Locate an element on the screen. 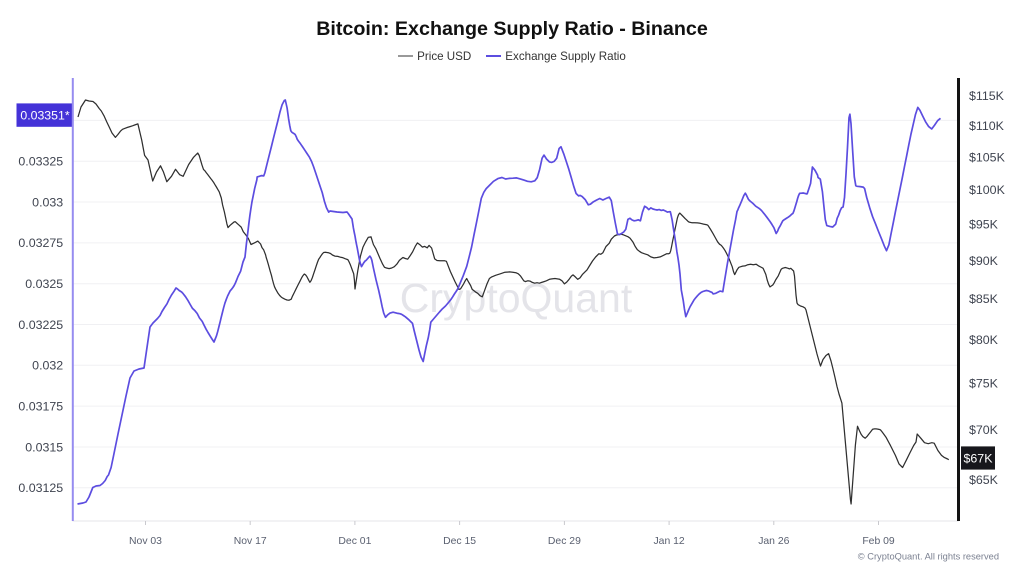 This screenshot has height=581, width=1024. svg-text: 0.033 is located at coordinates (47, 202).